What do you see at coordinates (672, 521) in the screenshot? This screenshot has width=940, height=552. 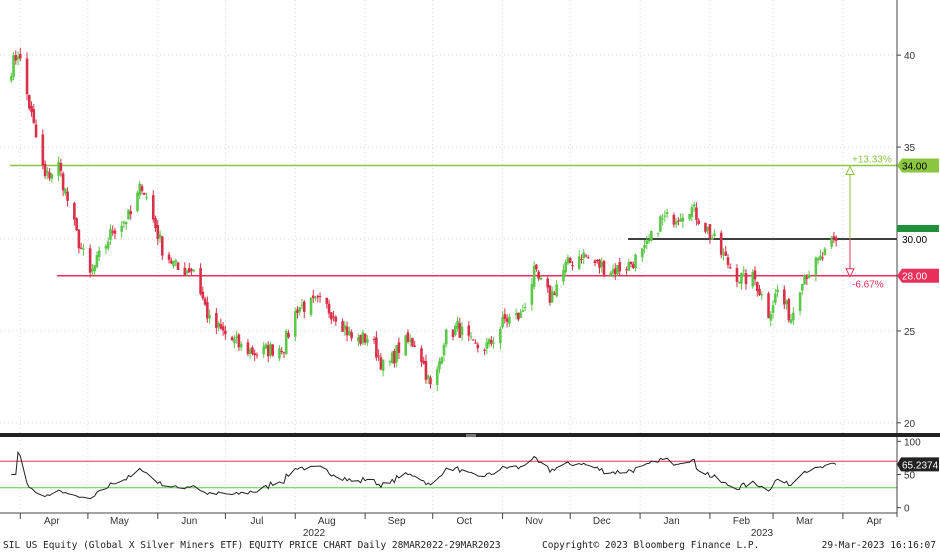 I see `month-label: Jan` at bounding box center [672, 521].